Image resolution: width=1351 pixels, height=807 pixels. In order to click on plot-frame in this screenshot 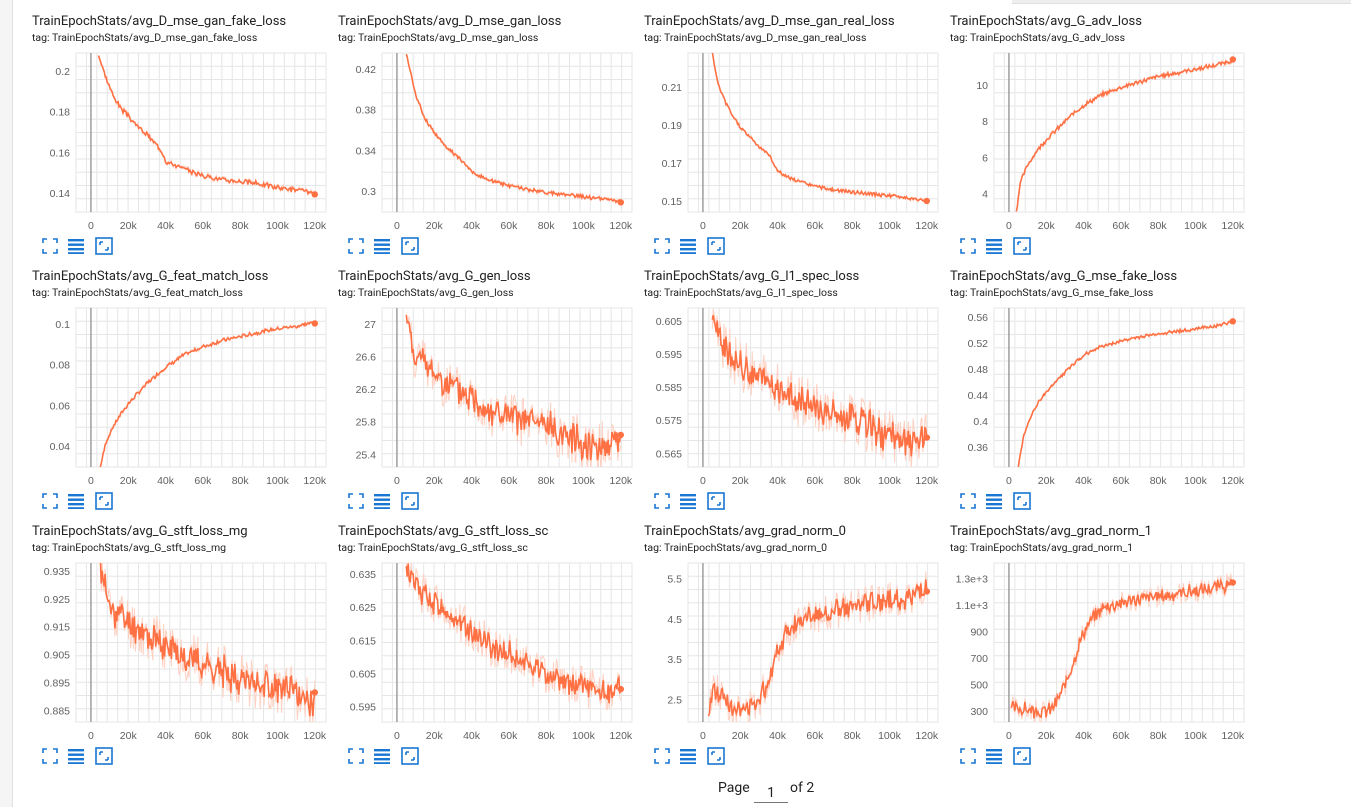, I will do `click(813, 642)`.